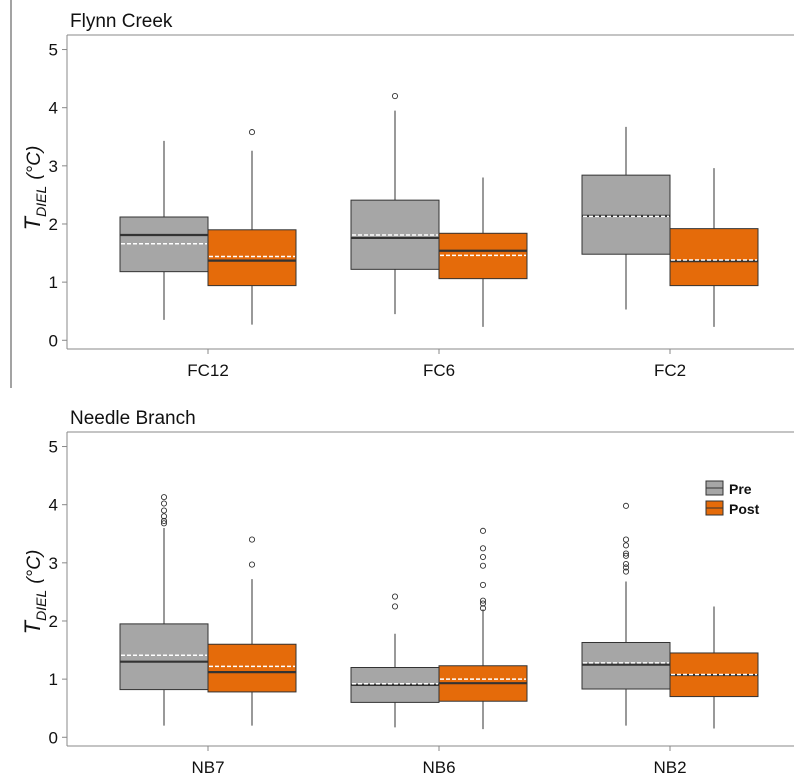 This screenshot has width=794, height=783. I want to click on legend: Pre Post, so click(732, 498).